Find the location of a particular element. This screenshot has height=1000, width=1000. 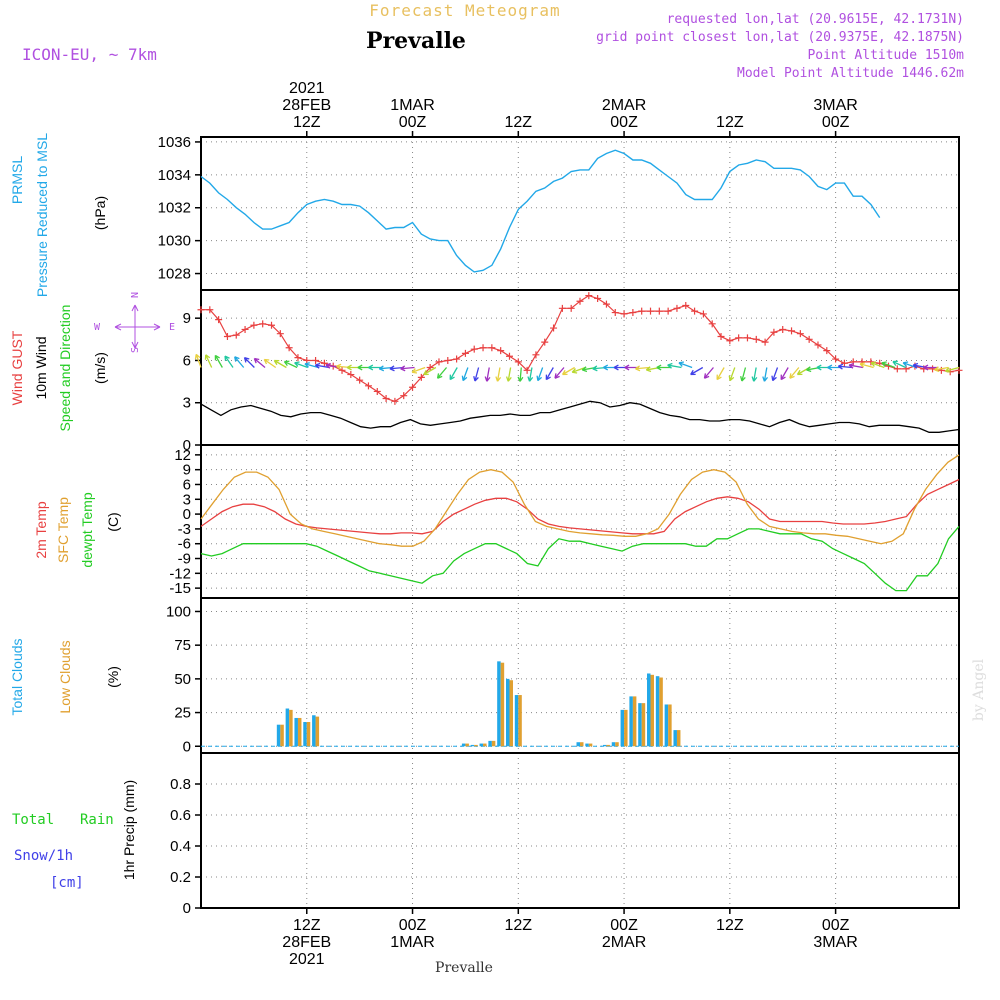

precip-labels: Total Rain Snow/1h [cm] 1hr Precip (mm) is located at coordinates (74, 835).